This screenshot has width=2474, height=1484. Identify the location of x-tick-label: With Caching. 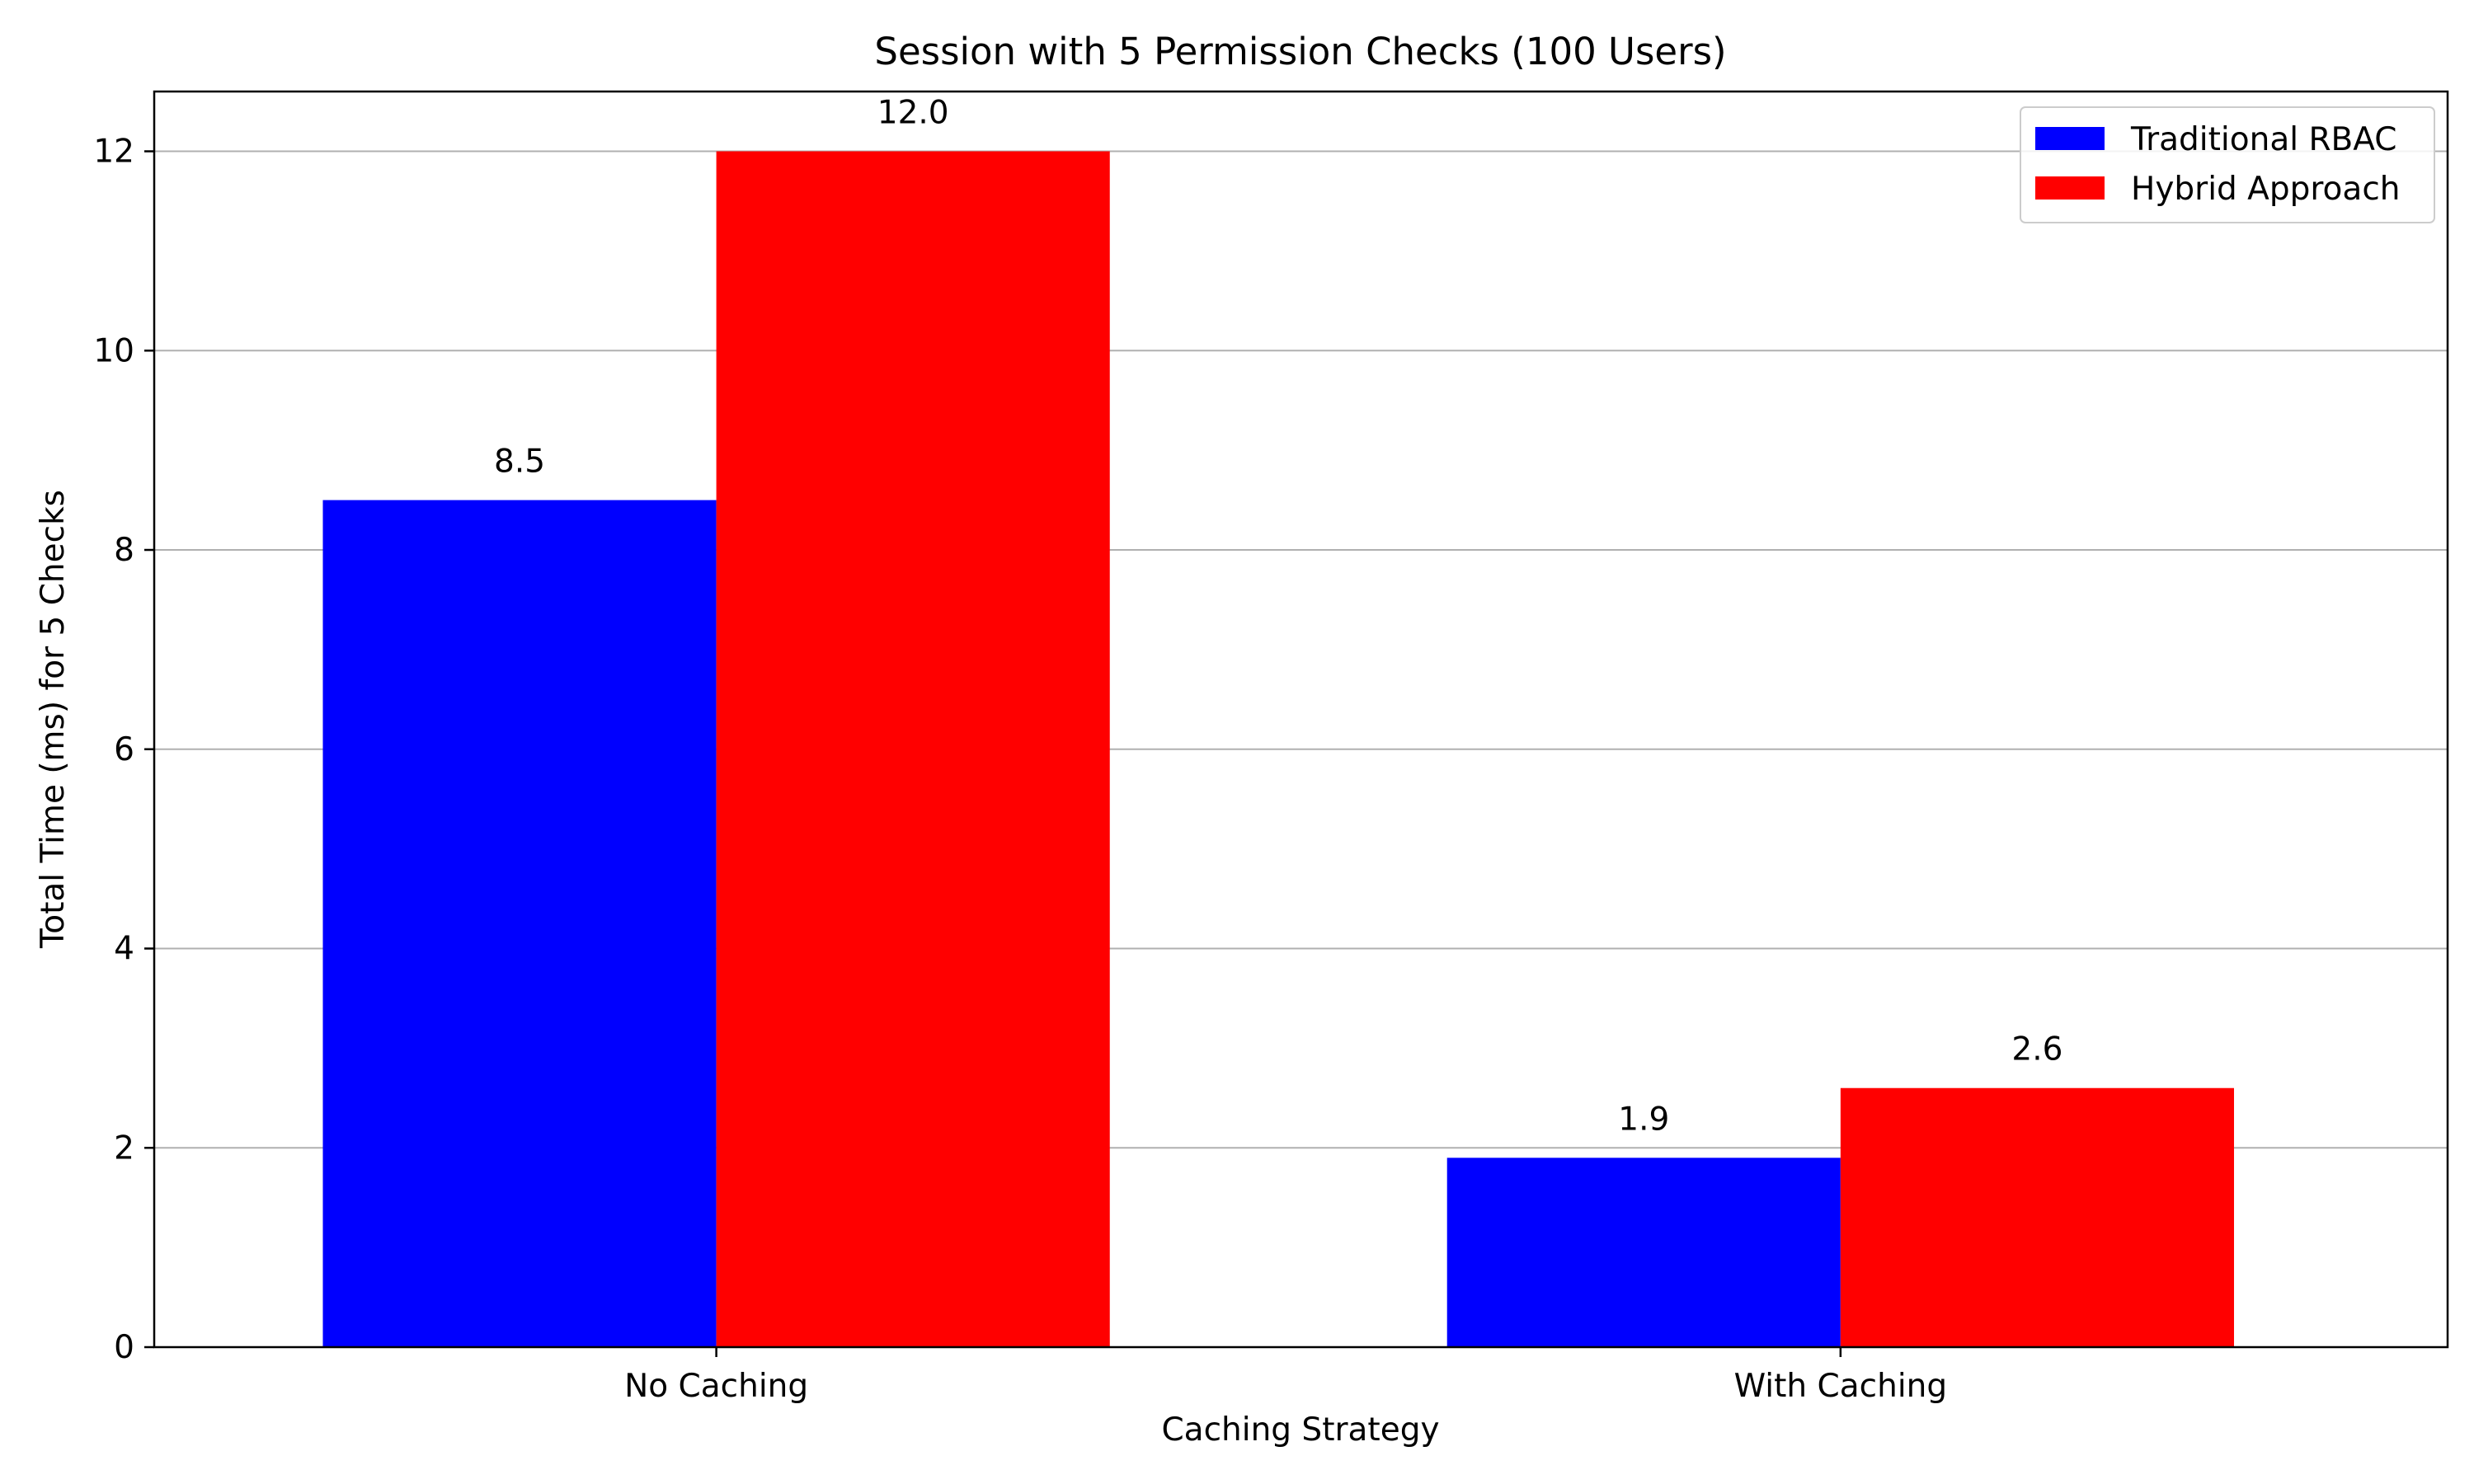
(1841, 1386).